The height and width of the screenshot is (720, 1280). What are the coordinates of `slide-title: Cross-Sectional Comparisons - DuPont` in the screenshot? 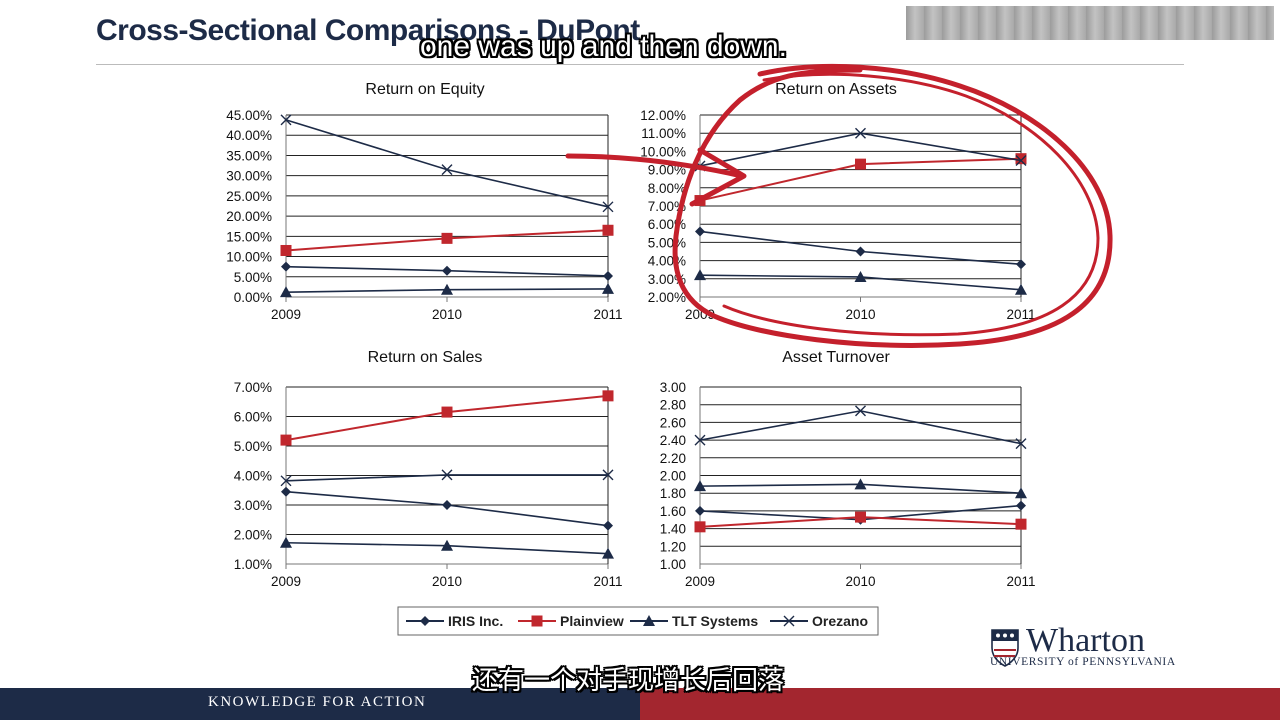 It's located at (368, 30).